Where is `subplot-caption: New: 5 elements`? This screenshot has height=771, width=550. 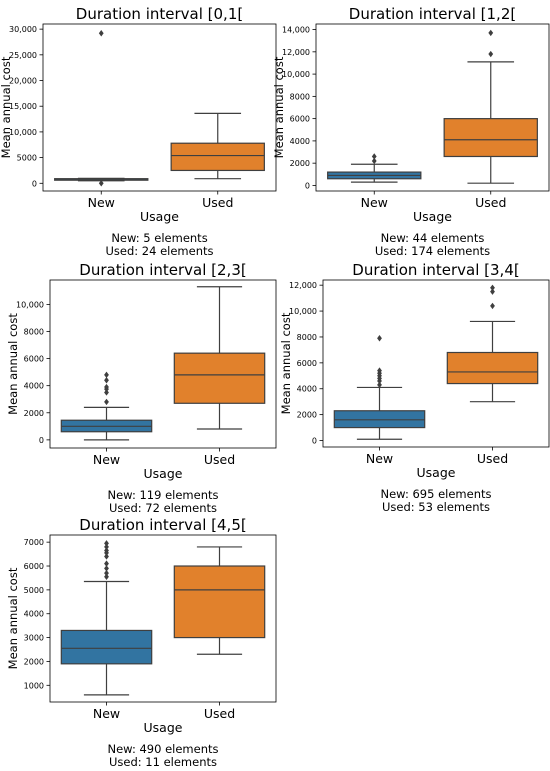 subplot-caption: New: 5 elements is located at coordinates (159, 238).